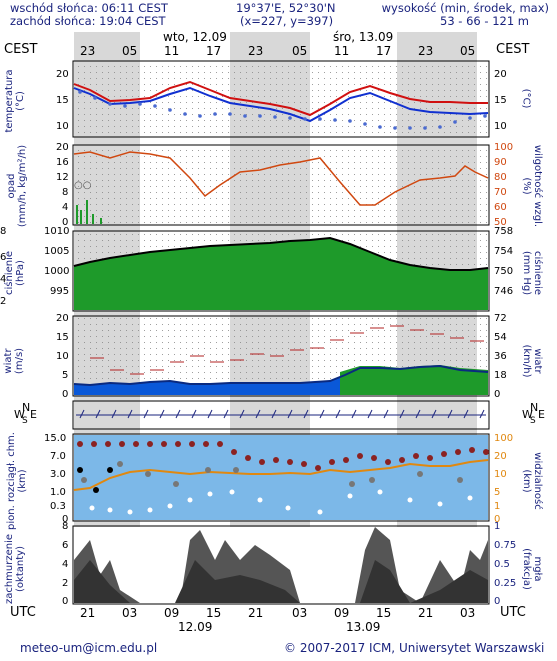 This screenshot has width=557, height=661. I want to click on bottom-hour: 15, so click(384, 613).